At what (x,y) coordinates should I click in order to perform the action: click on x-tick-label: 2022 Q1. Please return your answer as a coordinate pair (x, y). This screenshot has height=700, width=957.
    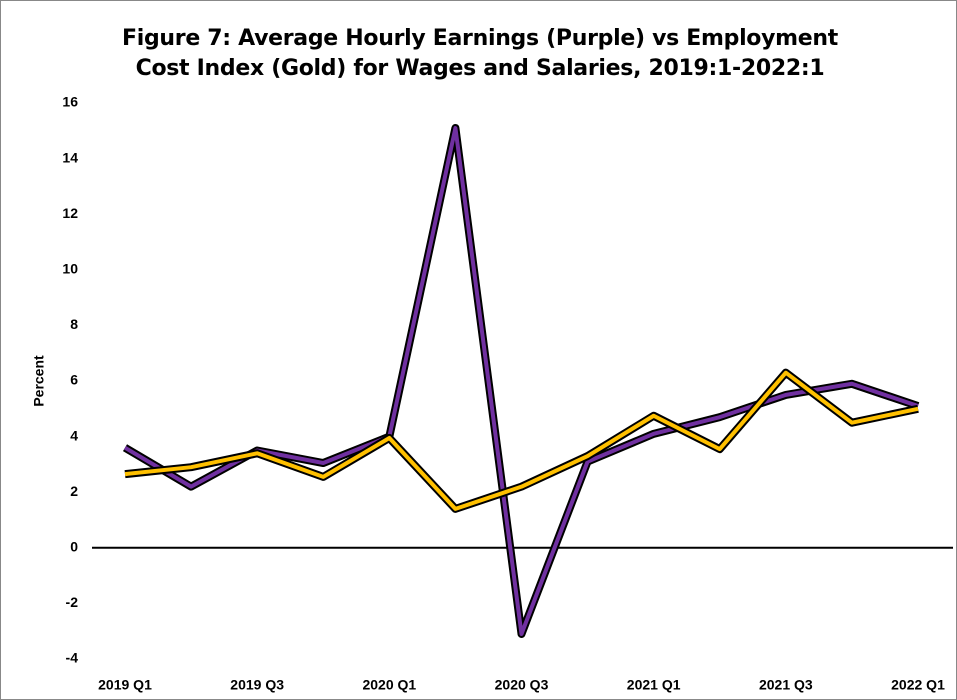
    Looking at the image, I should click on (918, 685).